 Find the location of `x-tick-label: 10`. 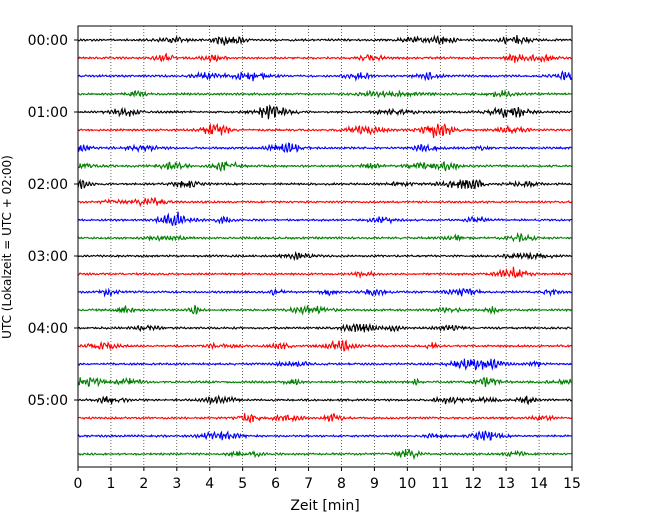

x-tick-label: 10 is located at coordinates (407, 484).